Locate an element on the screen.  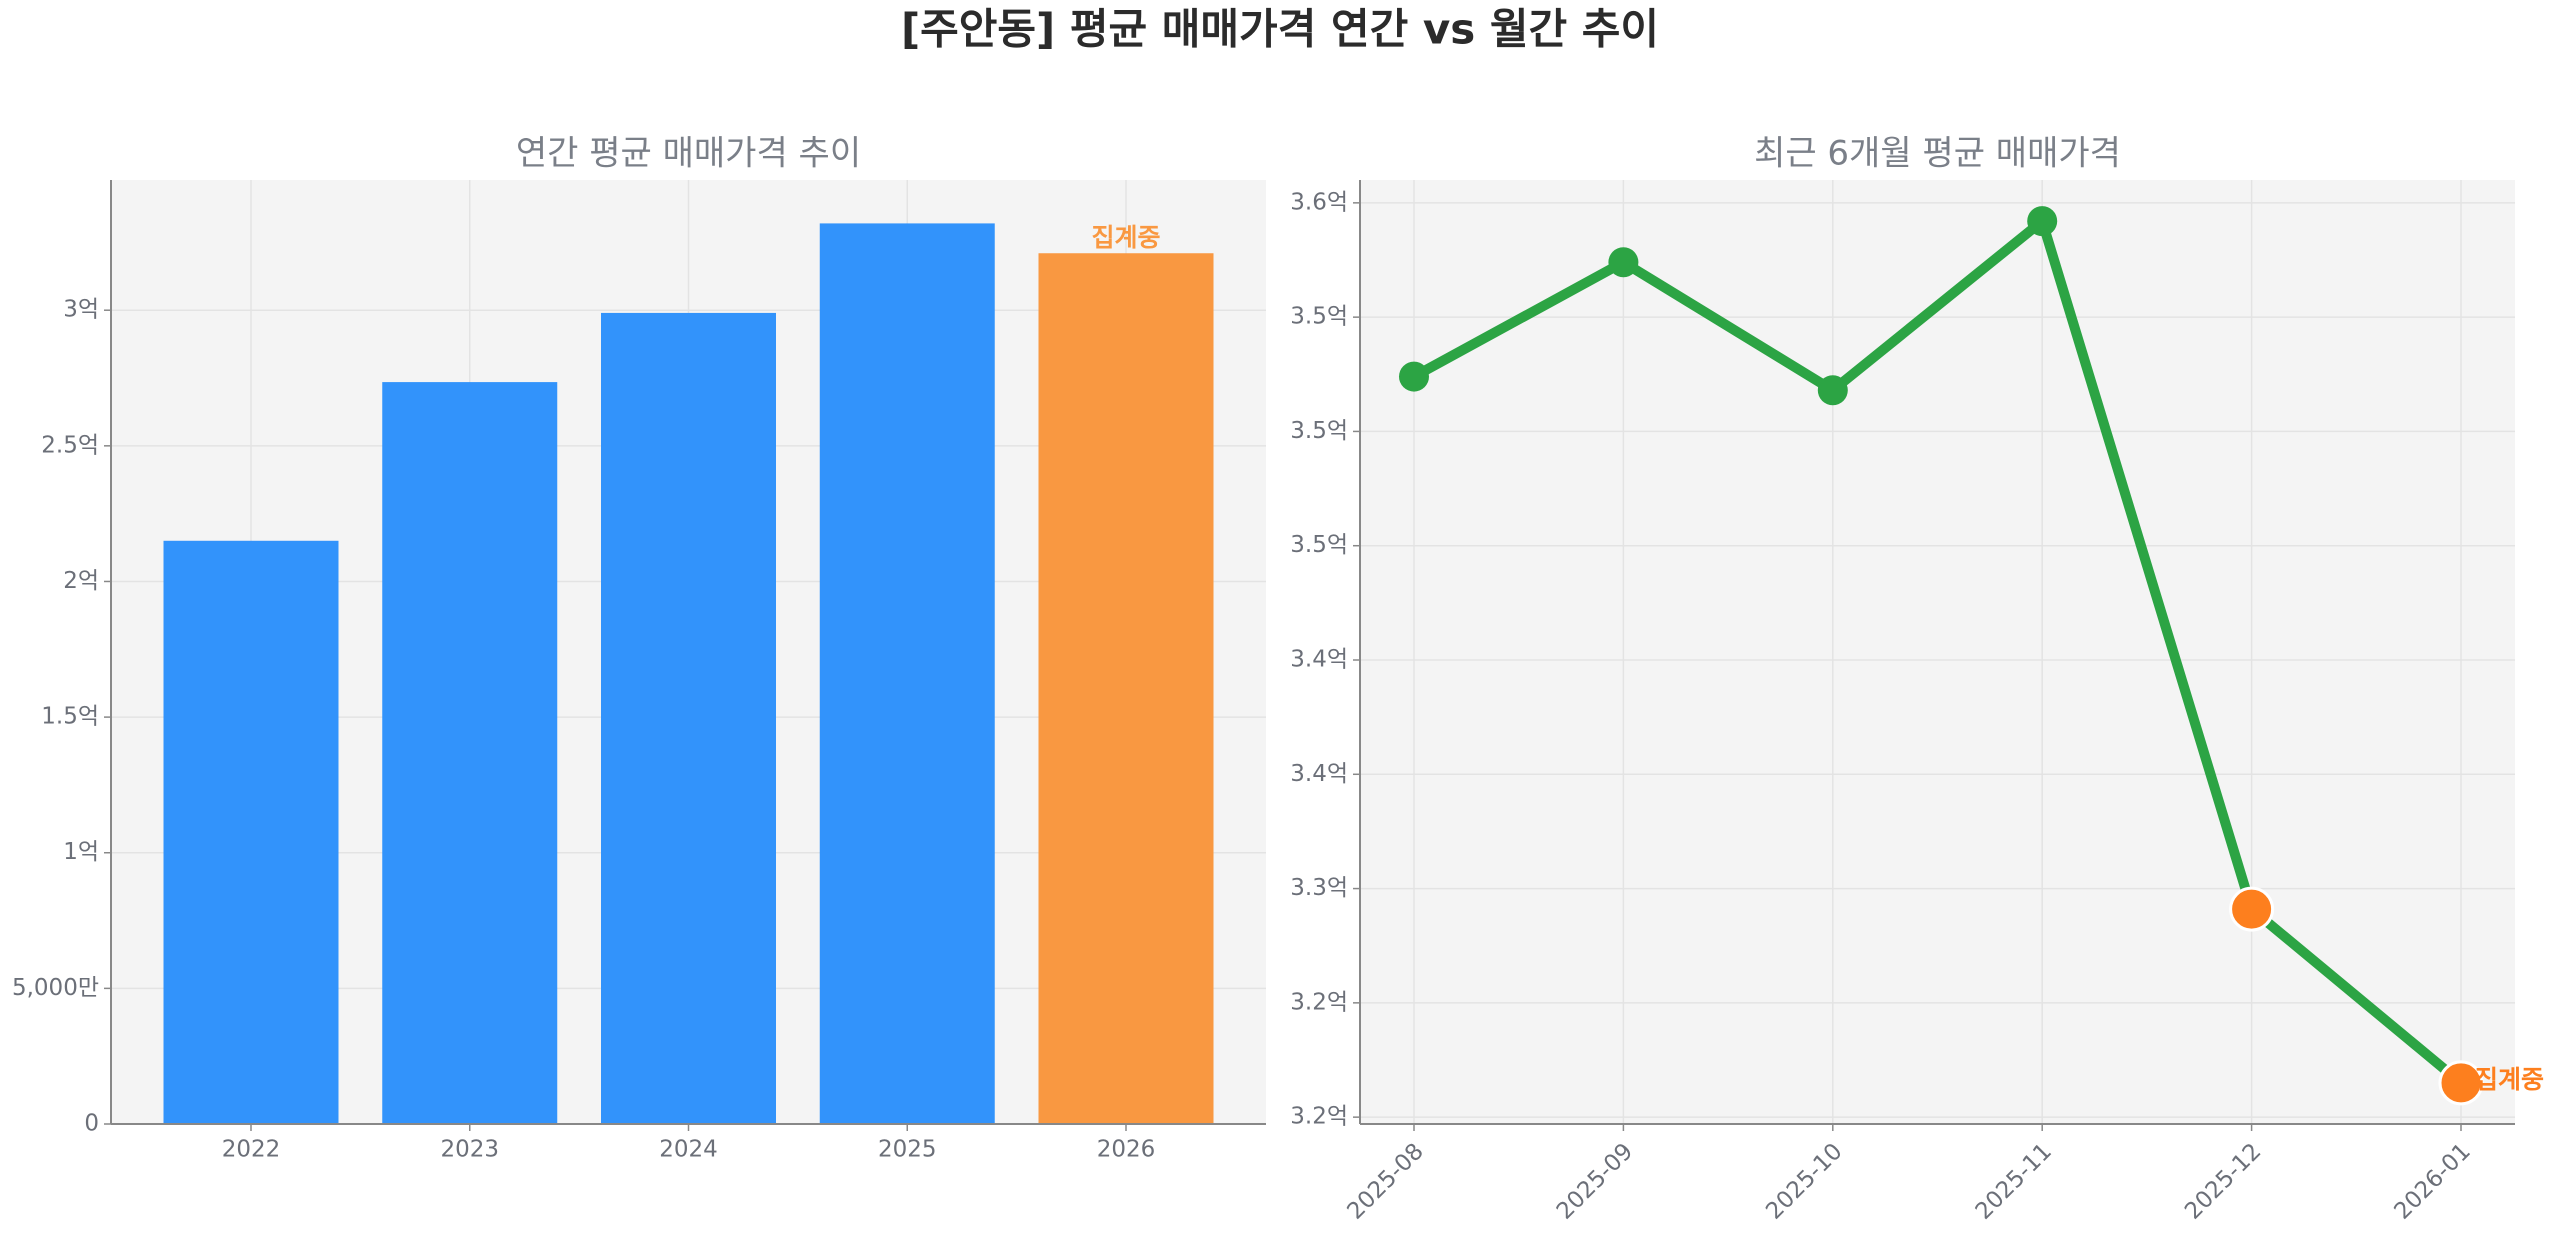
y-tick-label: 2.5억 is located at coordinates (70, 445).